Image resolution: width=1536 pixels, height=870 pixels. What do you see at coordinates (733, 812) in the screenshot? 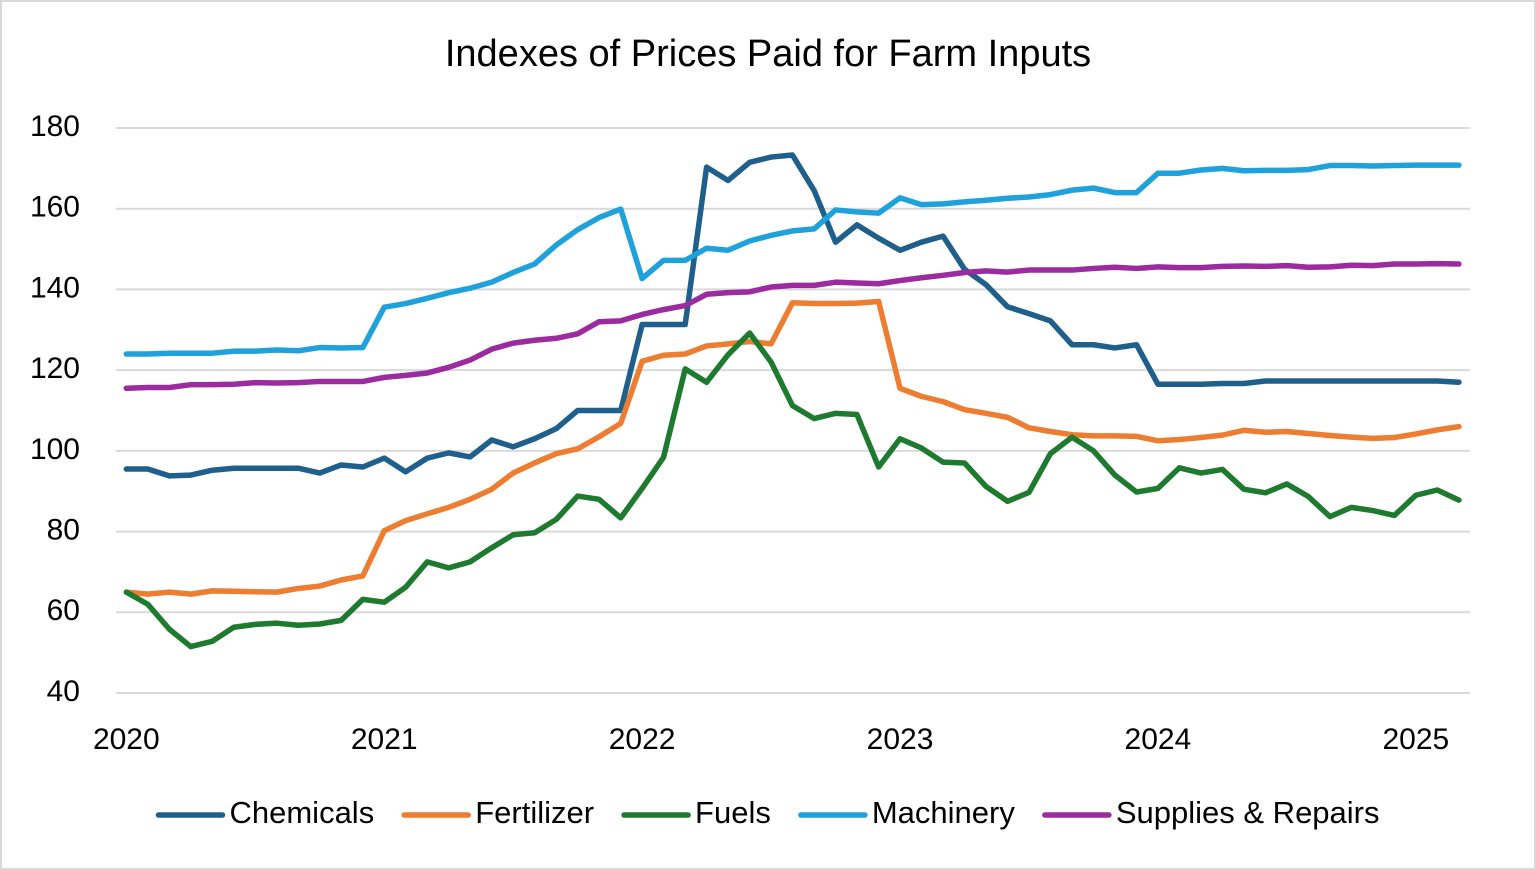
I see `legend-label: Fuels` at bounding box center [733, 812].